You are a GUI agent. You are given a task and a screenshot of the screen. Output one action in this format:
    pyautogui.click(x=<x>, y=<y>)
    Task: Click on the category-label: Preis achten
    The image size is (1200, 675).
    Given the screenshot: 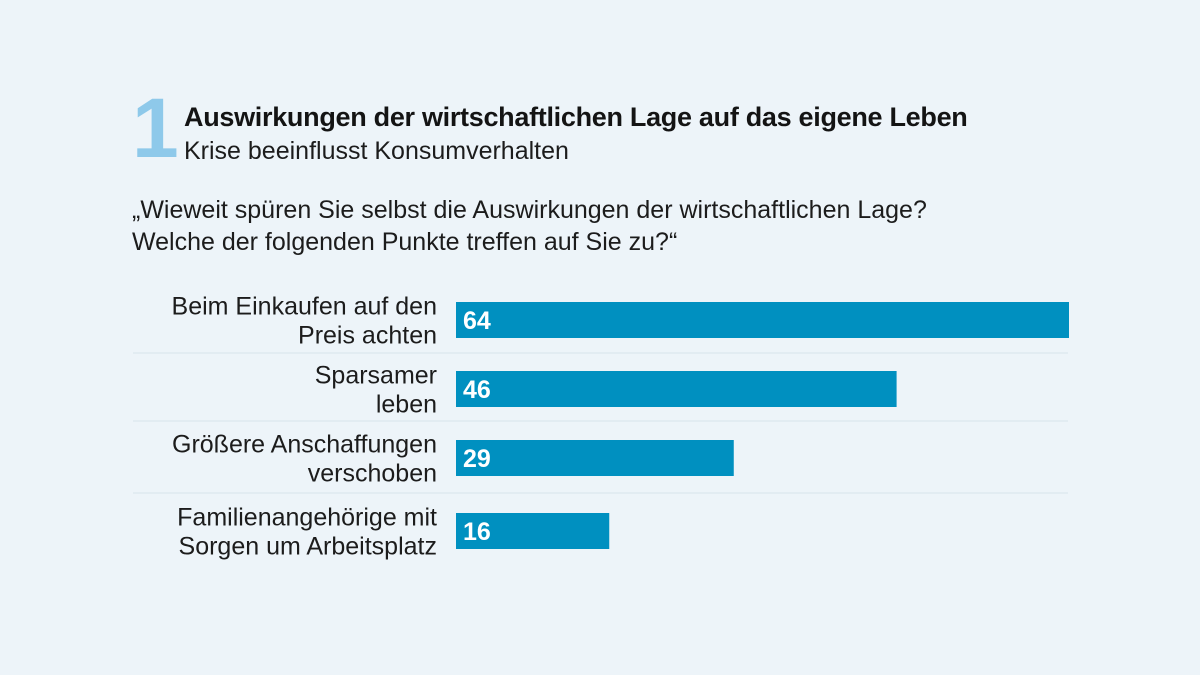 What is the action you would take?
    pyautogui.click(x=367, y=336)
    